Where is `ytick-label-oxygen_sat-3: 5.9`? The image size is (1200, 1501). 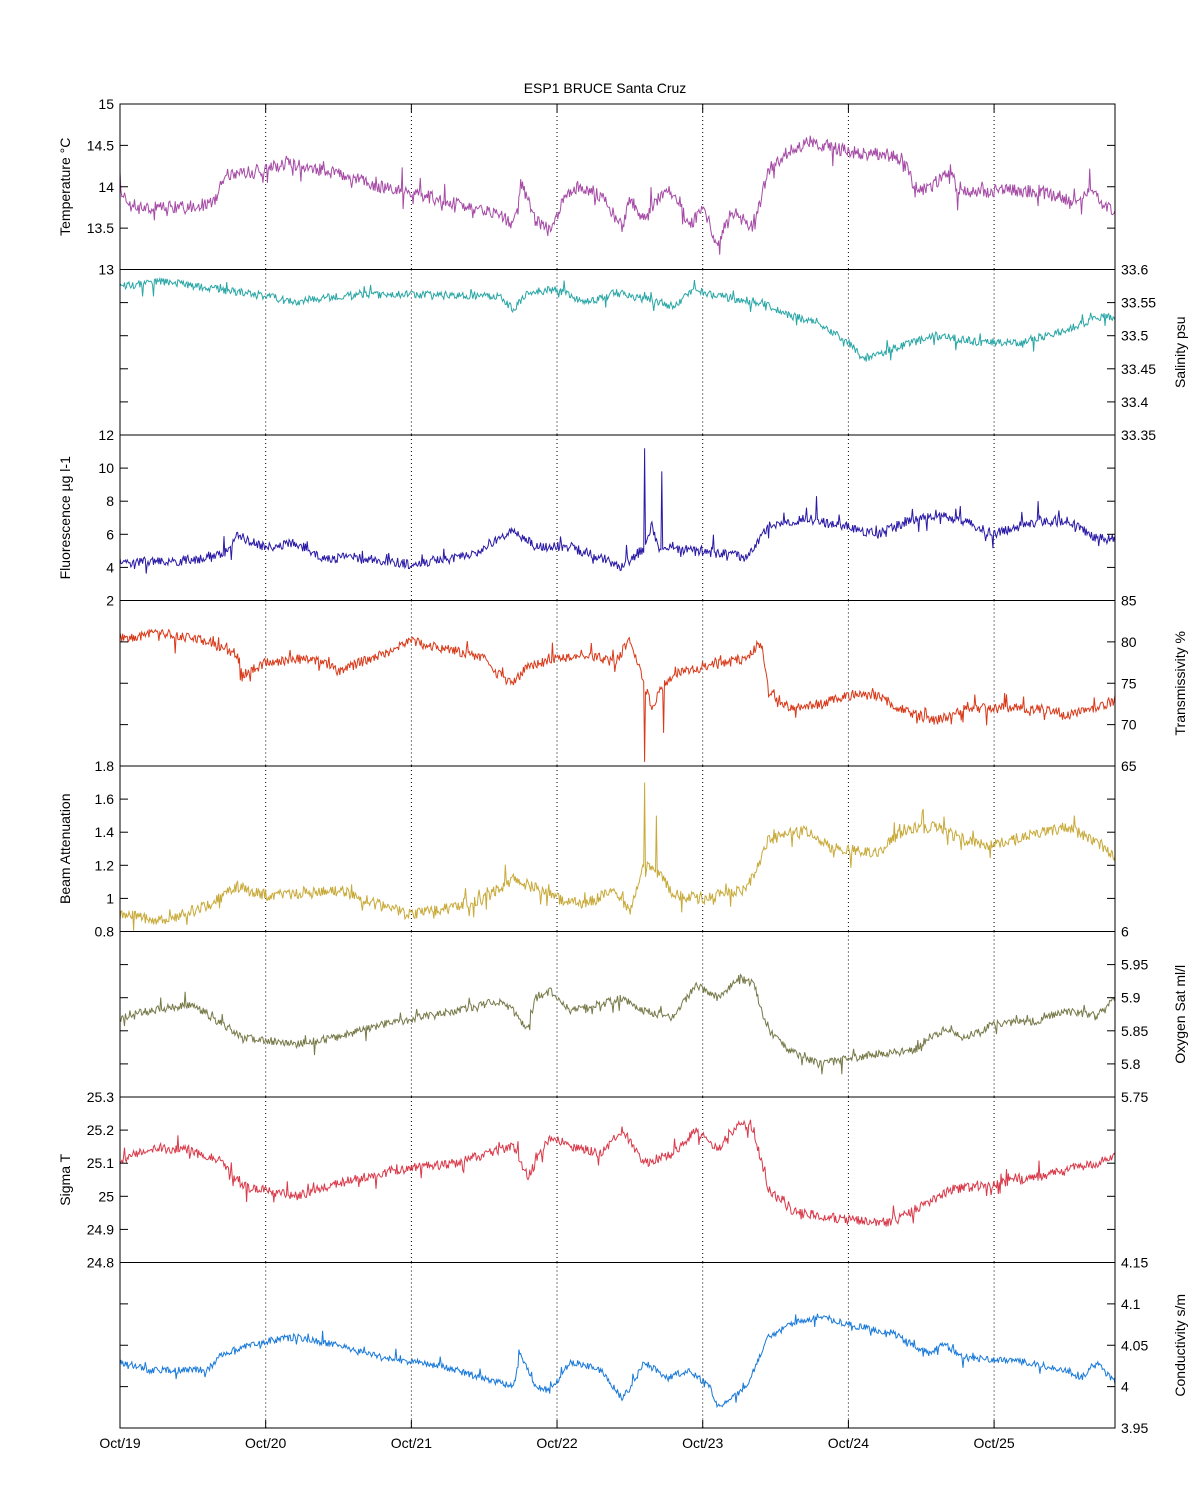
ytick-label-oxygen_sat-3: 5.9 is located at coordinates (1131, 998).